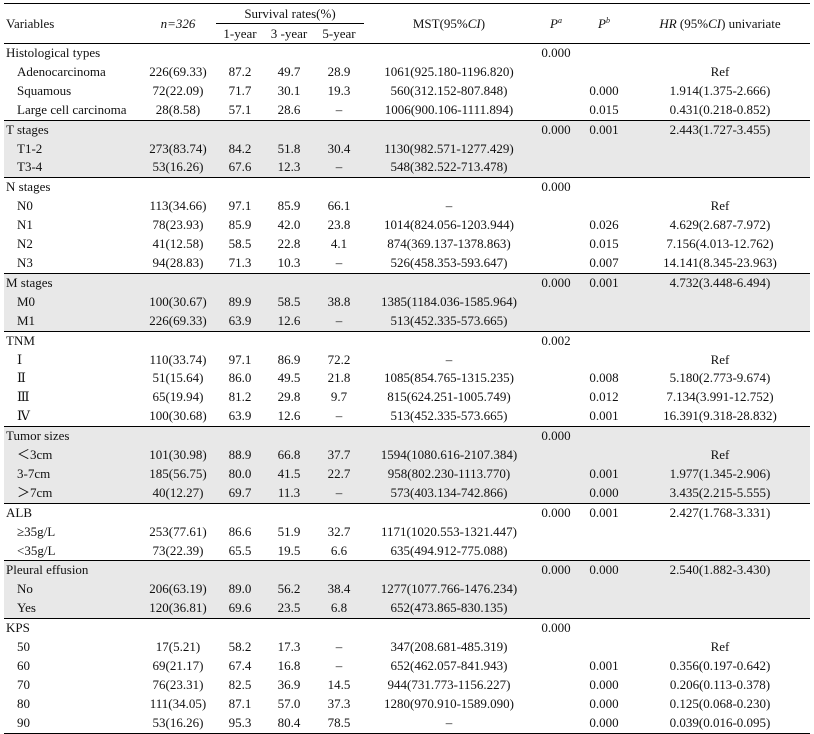 The height and width of the screenshot is (734, 814). What do you see at coordinates (692, 23) in the screenshot?
I see `header-hr-mid: (95%` at bounding box center [692, 23].